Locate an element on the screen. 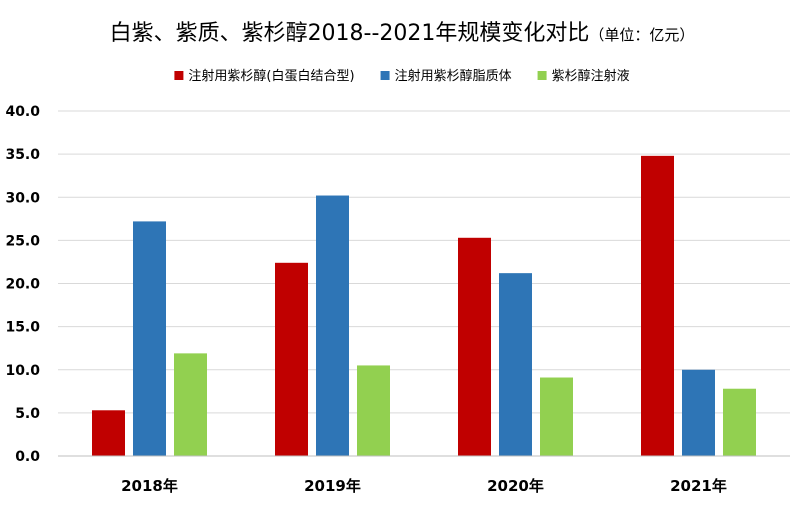 The image size is (804, 505). y-tick-label: 15.0 is located at coordinates (22, 328).